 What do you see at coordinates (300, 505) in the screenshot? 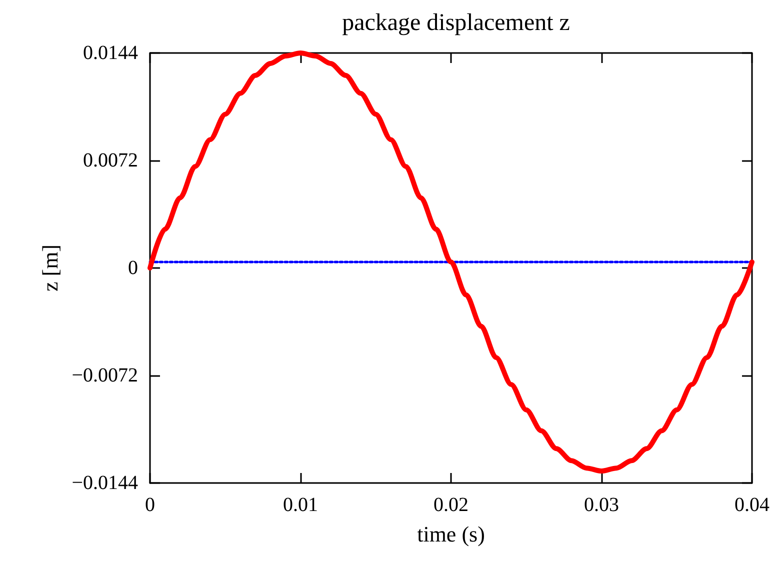
I see `x-tick-label: 0.01` at bounding box center [300, 505].